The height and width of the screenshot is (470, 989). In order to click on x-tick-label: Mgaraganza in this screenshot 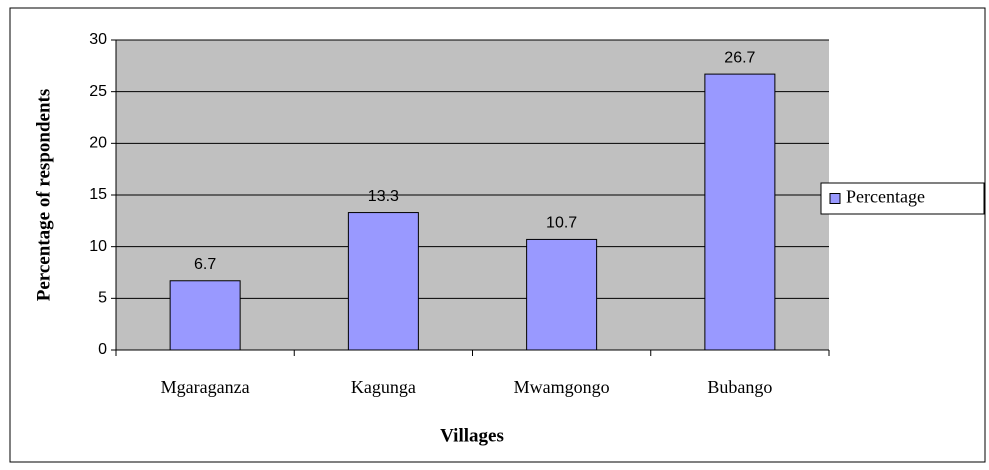, I will do `click(205, 387)`.